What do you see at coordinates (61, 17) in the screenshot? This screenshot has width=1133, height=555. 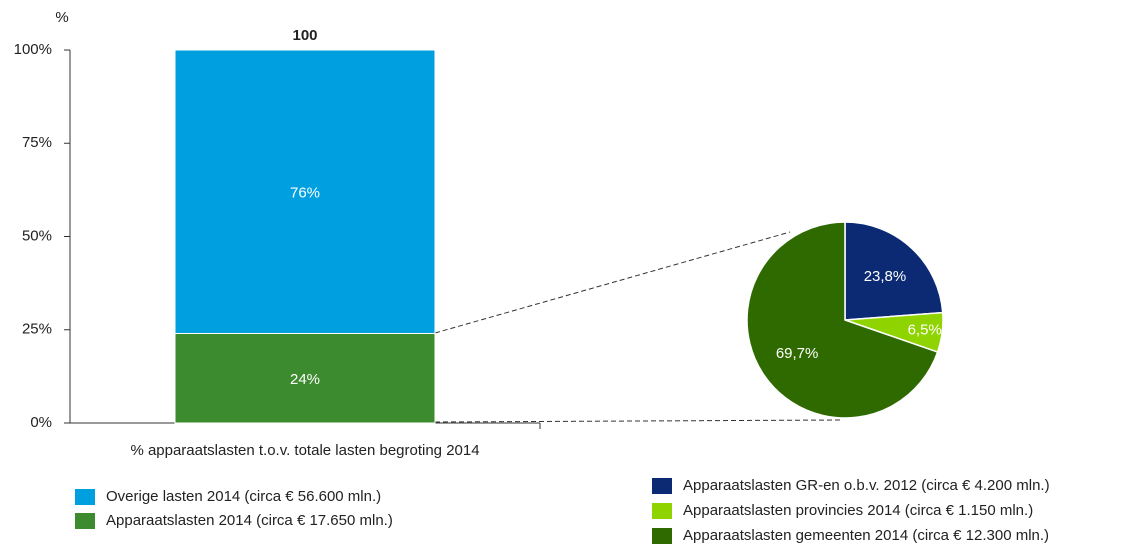 I see `y-axis-label: %` at bounding box center [61, 17].